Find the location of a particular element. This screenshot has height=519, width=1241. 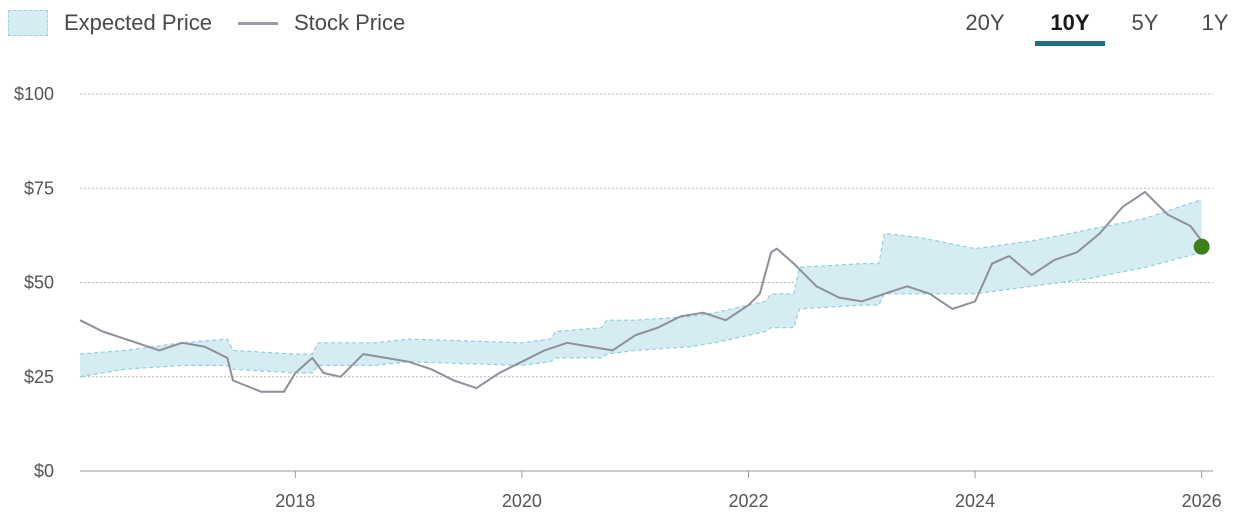

x-tick-label-2022: 2022 is located at coordinates (748, 501).